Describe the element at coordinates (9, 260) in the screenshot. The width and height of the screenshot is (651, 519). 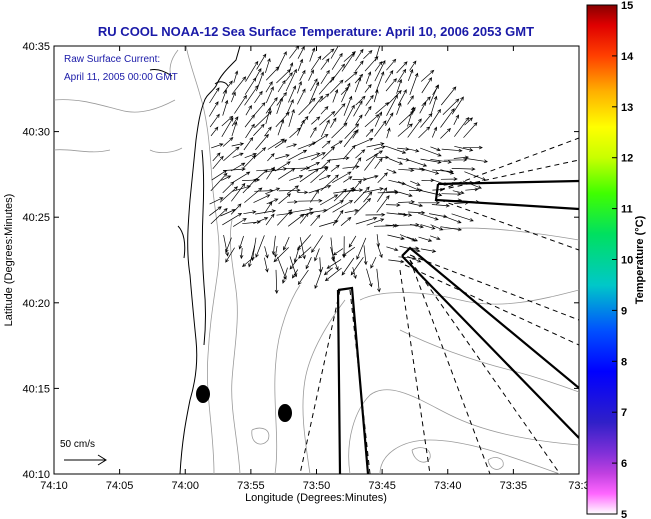
I see `y-axis-label: Latitude (Degrees:Minutes)` at that location.